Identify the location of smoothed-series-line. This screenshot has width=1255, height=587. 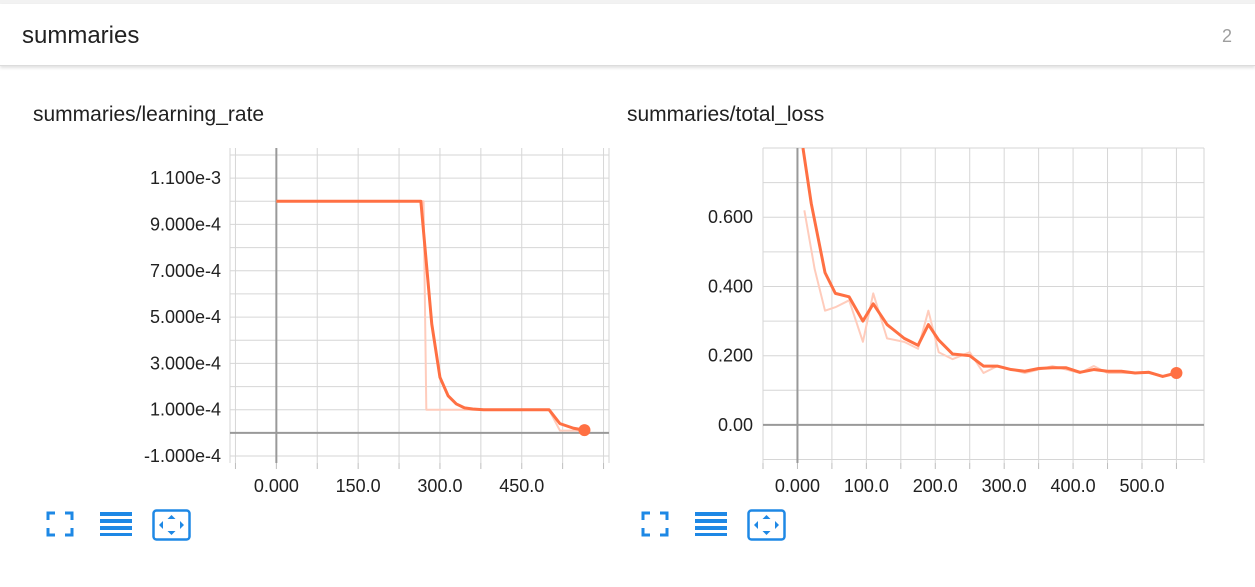
(430, 315).